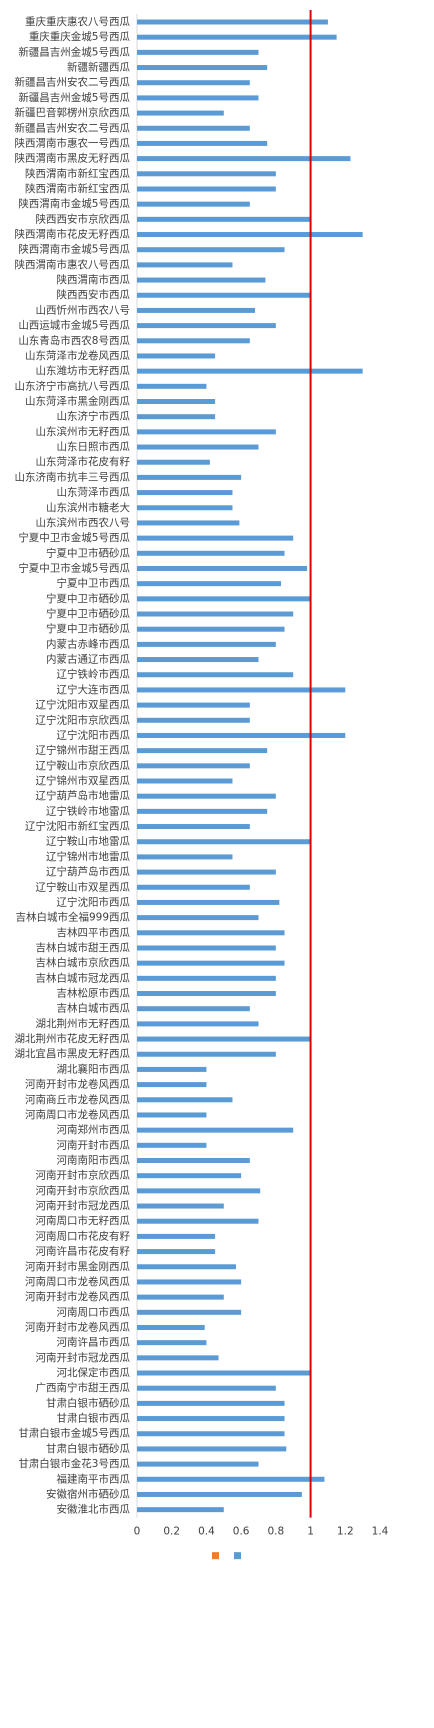 The height and width of the screenshot is (1728, 434). Describe the element at coordinates (74, 567) in the screenshot. I see `y-tick-label: 宁夏中卫市金城5号西瓜` at that location.